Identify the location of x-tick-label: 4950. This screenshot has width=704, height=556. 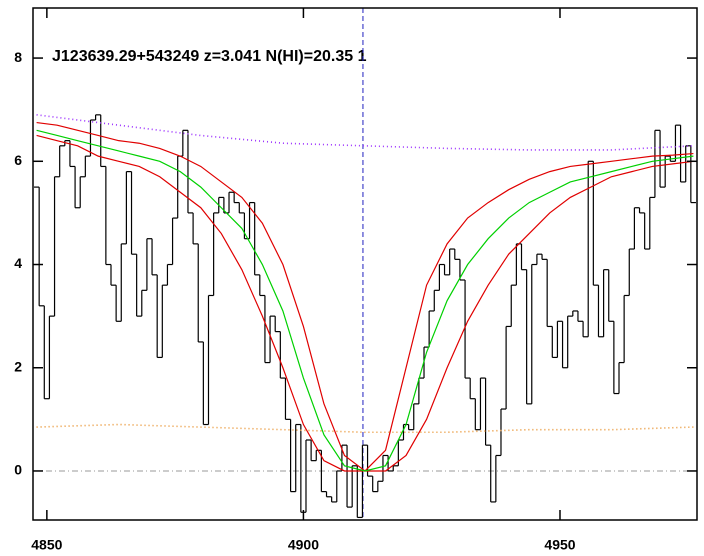
(559, 545).